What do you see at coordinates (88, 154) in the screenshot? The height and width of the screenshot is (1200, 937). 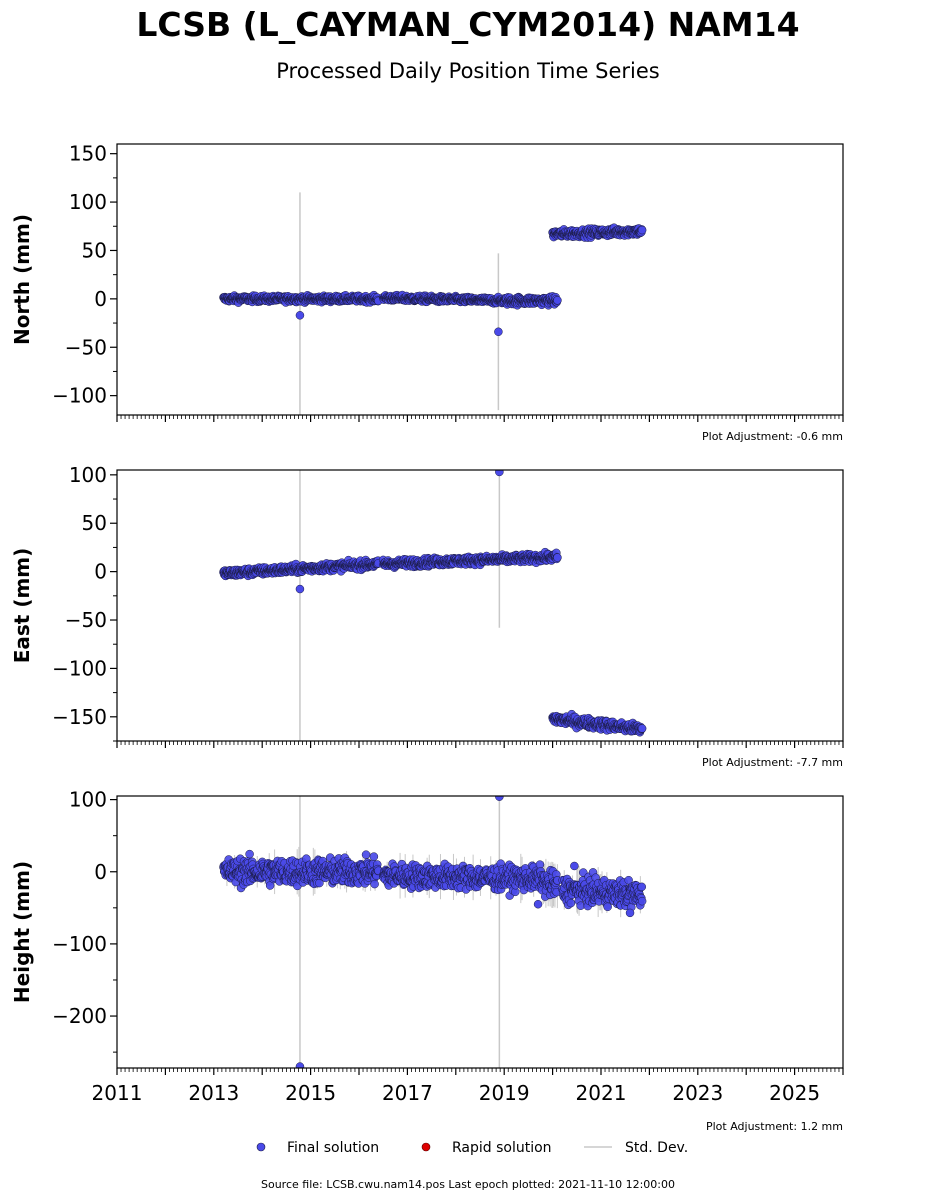 I see `y-tick-label: 150` at bounding box center [88, 154].